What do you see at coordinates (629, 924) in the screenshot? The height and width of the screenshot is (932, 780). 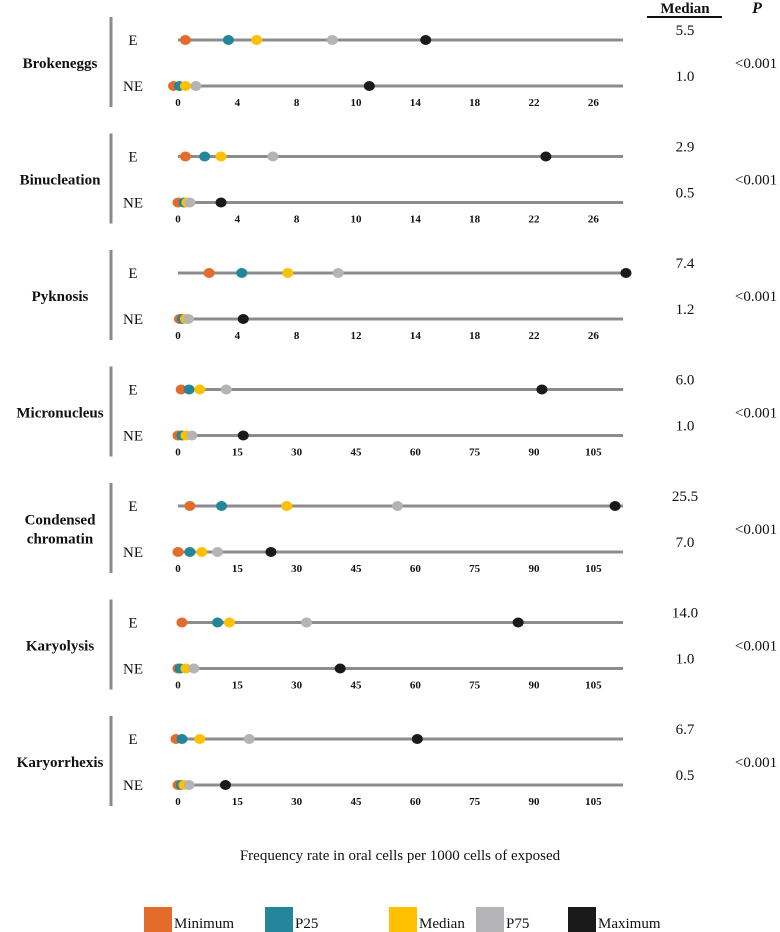 I see `legend-label: Maximum` at bounding box center [629, 924].